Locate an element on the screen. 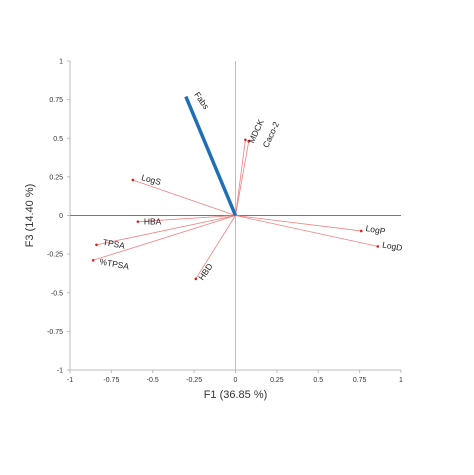 This screenshot has height=475, width=474. y-tick-label: -0.5 is located at coordinates (57, 293).